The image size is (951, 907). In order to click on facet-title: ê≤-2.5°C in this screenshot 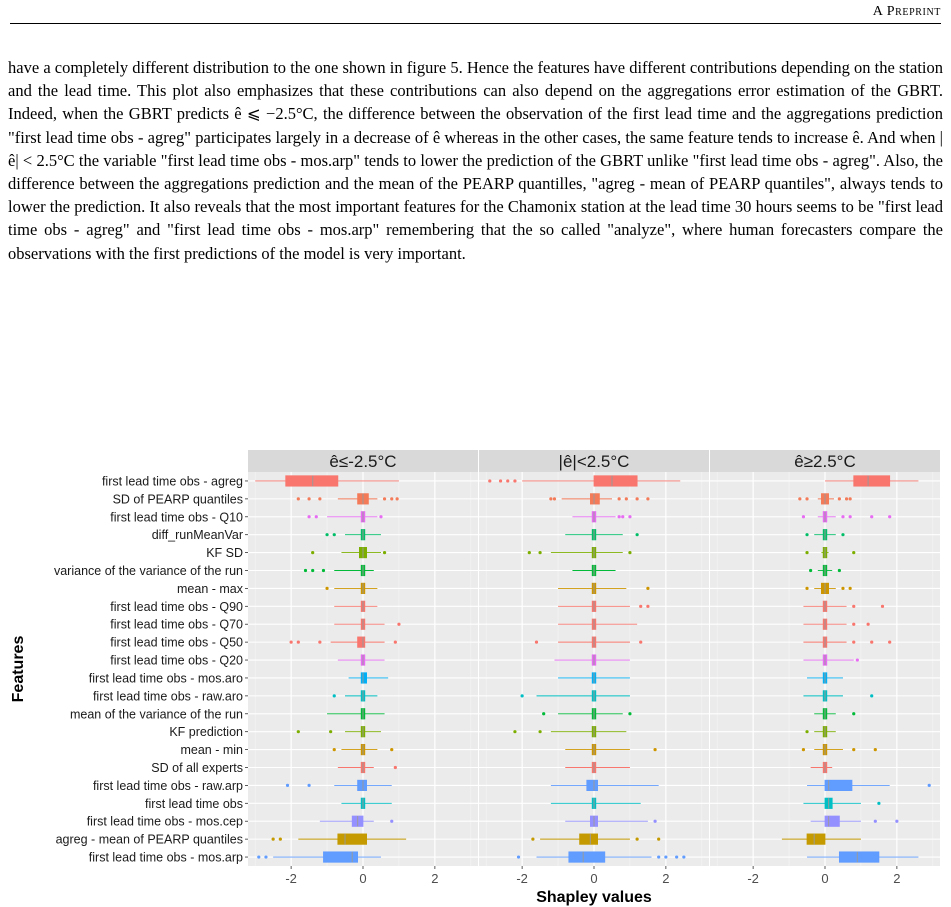, I will do `click(362, 461)`.